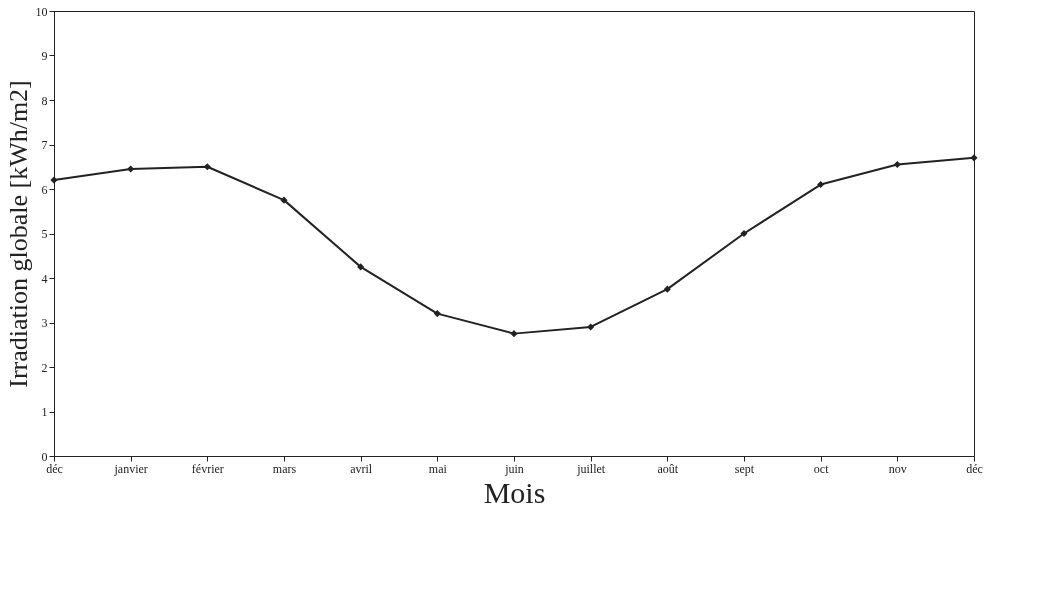 This screenshot has height=603, width=1059. I want to click on y-tick-label: 9, so click(44, 56).